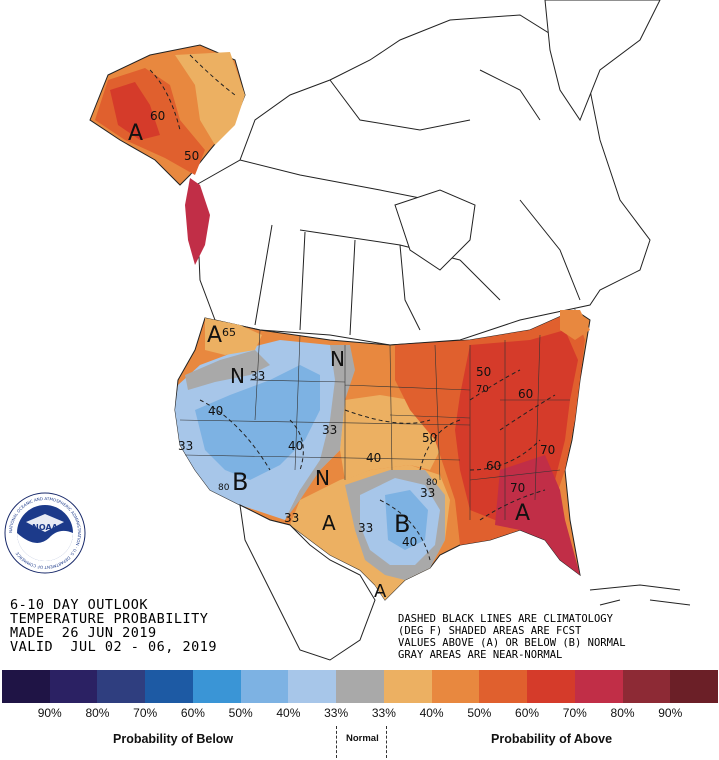 This screenshot has height=760, width=719. What do you see at coordinates (337, 359) in the screenshot?
I see `label-north-n: N` at bounding box center [337, 359].